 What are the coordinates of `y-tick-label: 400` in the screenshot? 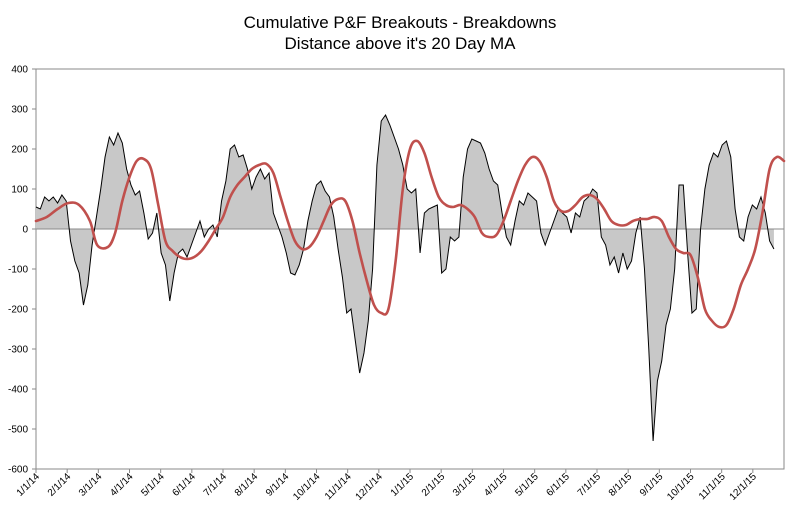 It's located at (19, 70).